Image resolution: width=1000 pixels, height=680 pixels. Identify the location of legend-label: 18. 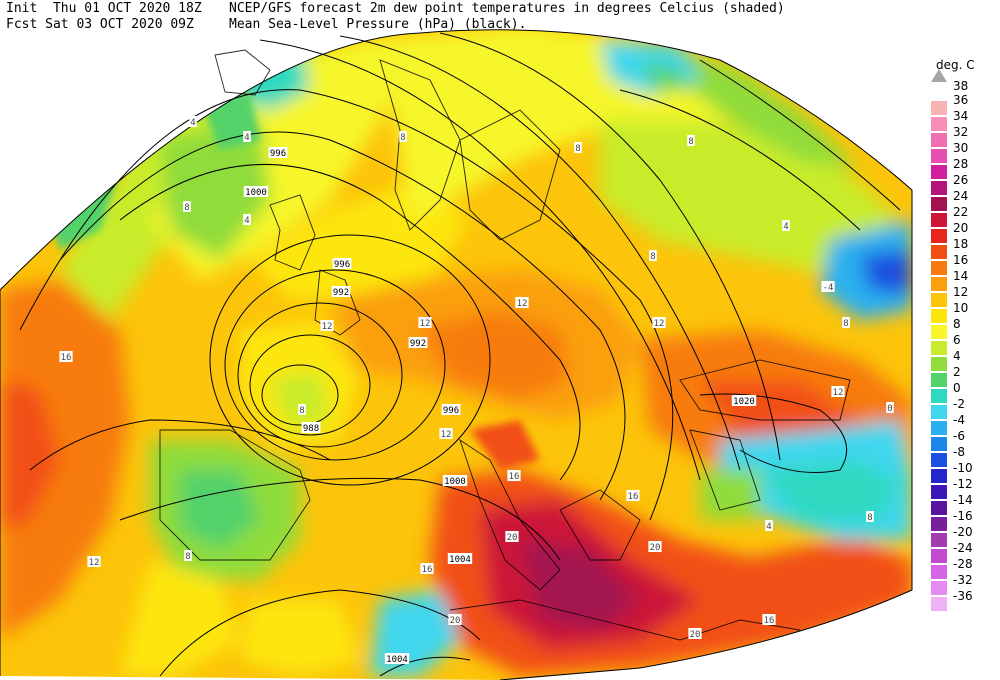
(961, 244).